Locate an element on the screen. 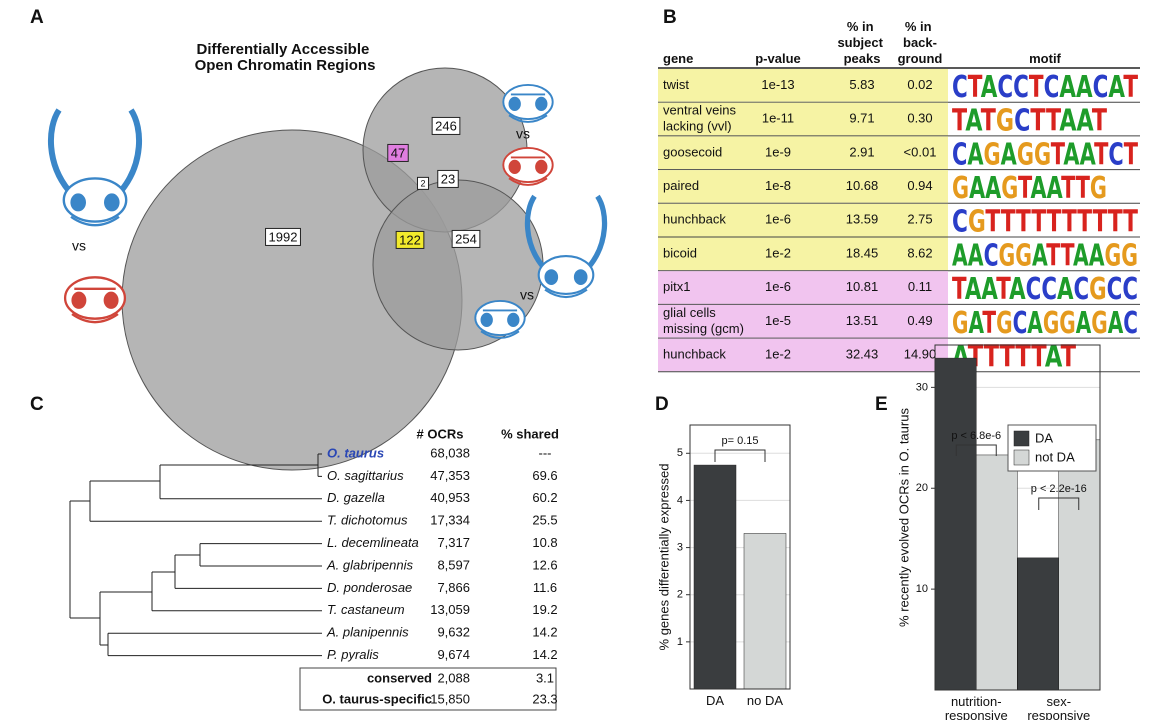 The height and width of the screenshot is (720, 1151). table-cell: 13.51 is located at coordinates (862, 320).